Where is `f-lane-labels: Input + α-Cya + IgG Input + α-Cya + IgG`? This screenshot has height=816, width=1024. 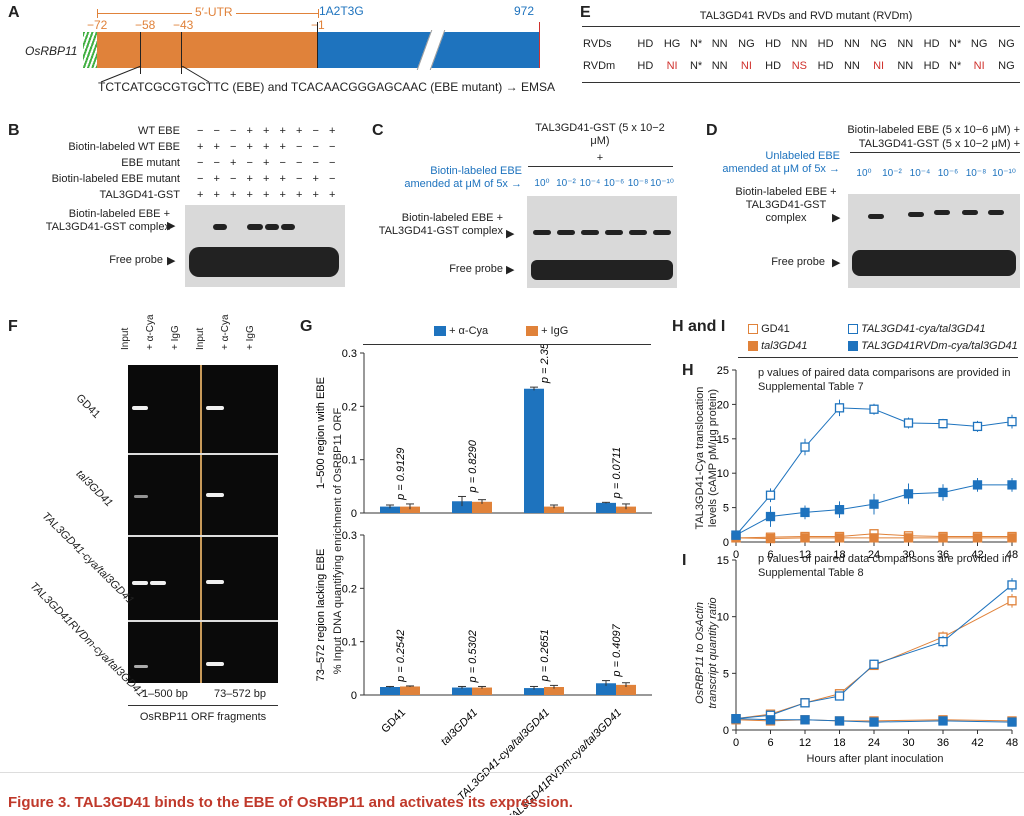
f-lane-labels: Input + α-Cya + IgG Input + α-Cya + IgG is located at coordinates (199, 339).